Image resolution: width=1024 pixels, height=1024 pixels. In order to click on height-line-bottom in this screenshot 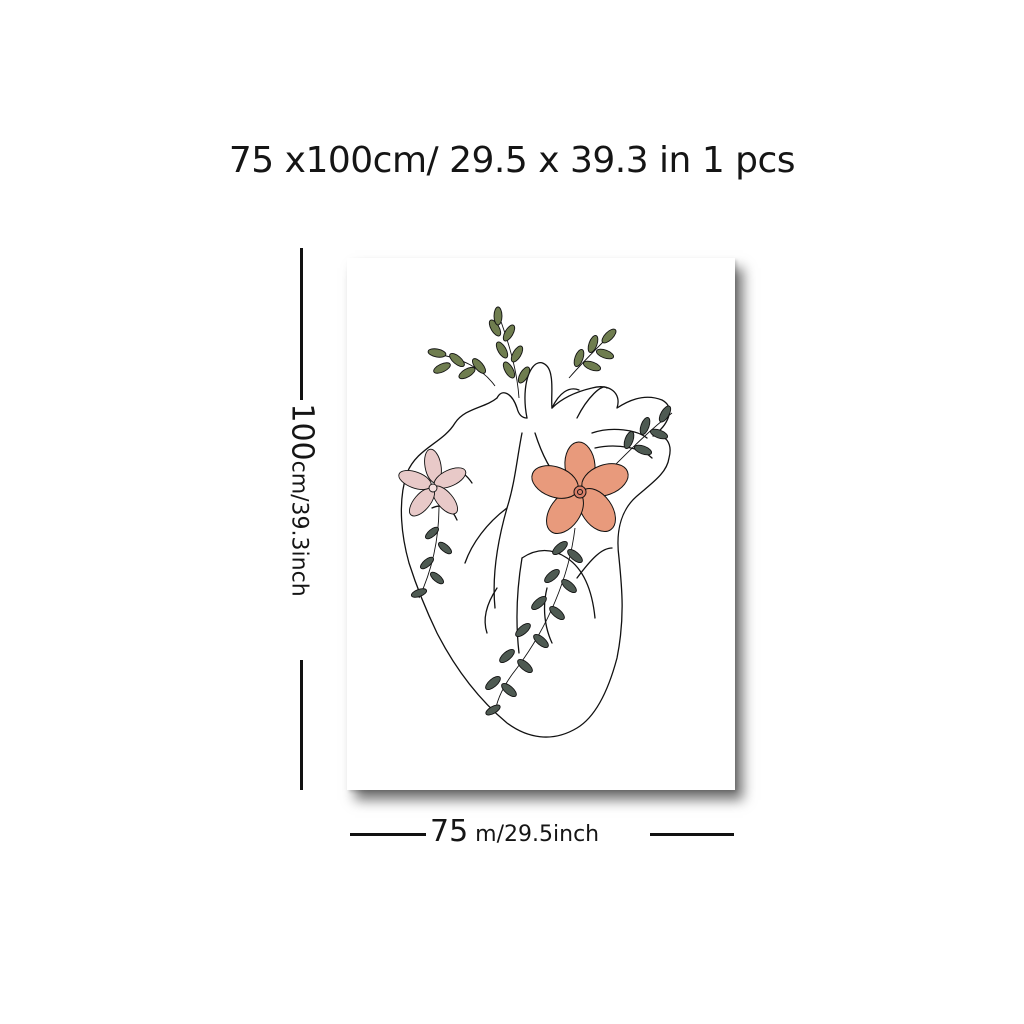, I will do `click(301, 725)`.